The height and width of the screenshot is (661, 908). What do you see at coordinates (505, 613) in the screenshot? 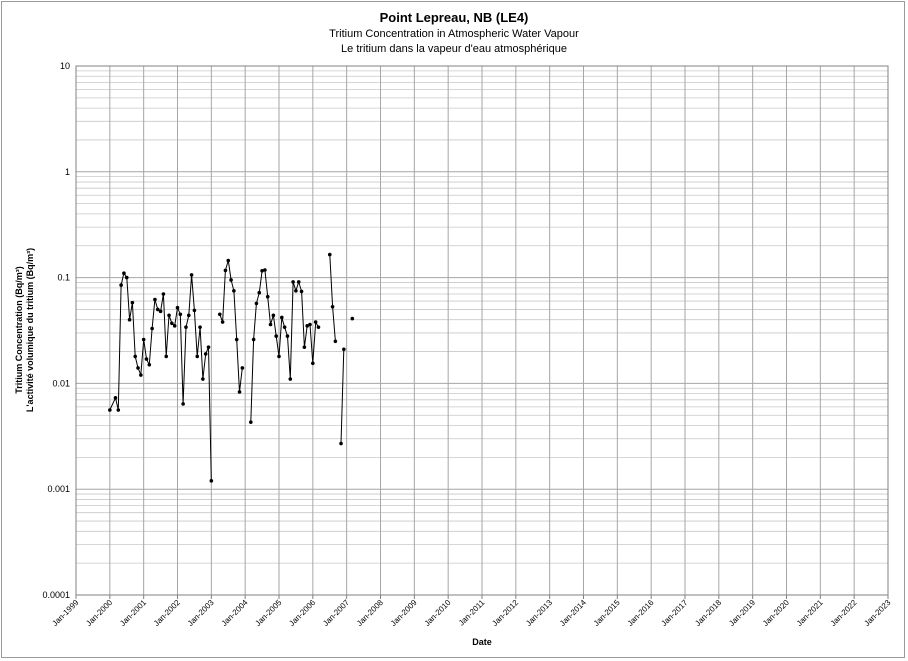
I see `x-tick-label: Jan-2012` at bounding box center [505, 613].